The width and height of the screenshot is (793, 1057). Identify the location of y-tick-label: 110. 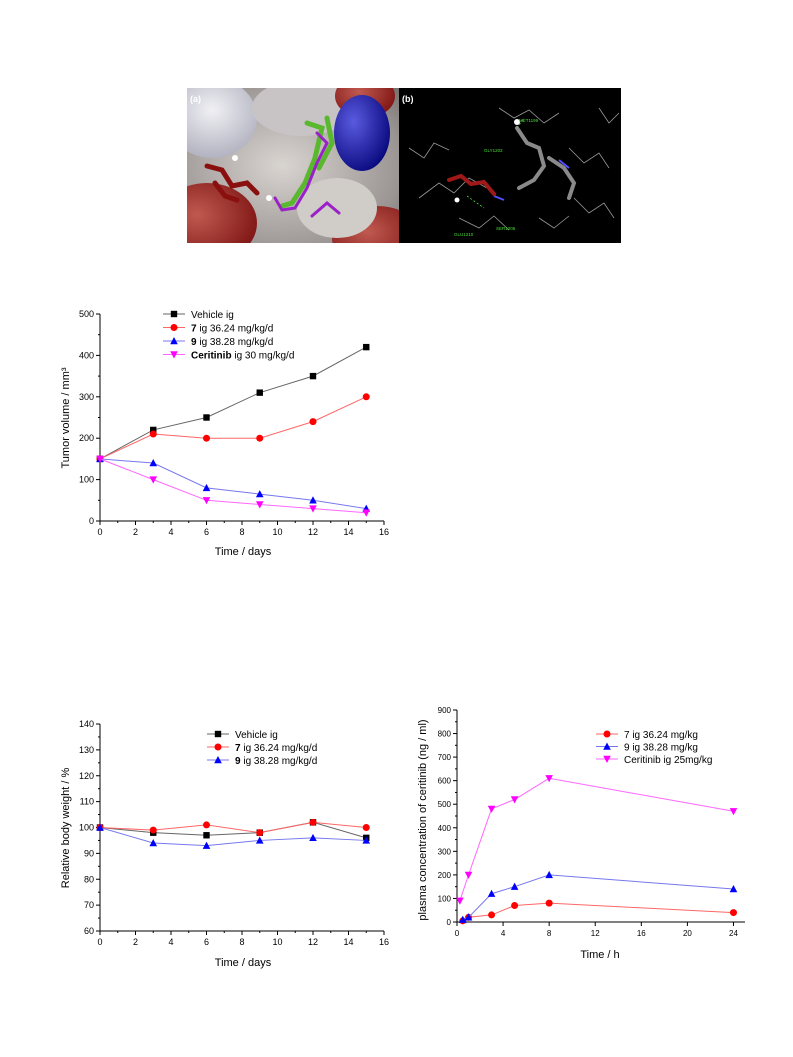
(87, 802).